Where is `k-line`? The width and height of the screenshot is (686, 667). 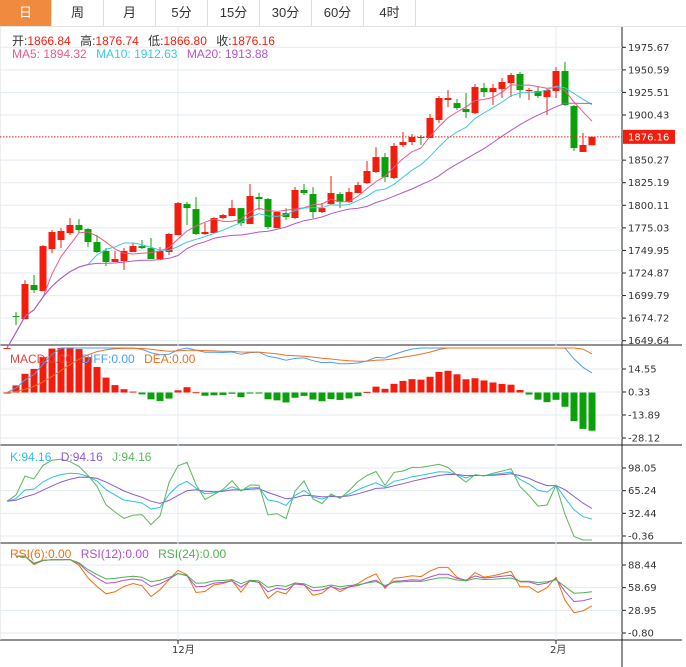
k-line is located at coordinates (299, 495).